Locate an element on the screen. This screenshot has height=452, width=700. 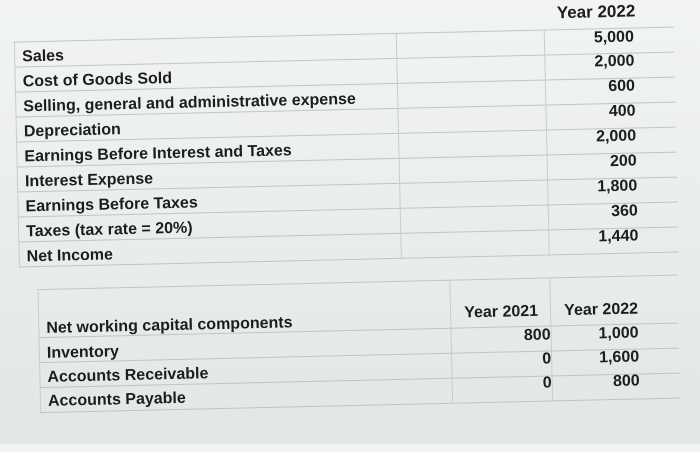
row-value-accounts-payable-2021: 0 is located at coordinates (547, 383).